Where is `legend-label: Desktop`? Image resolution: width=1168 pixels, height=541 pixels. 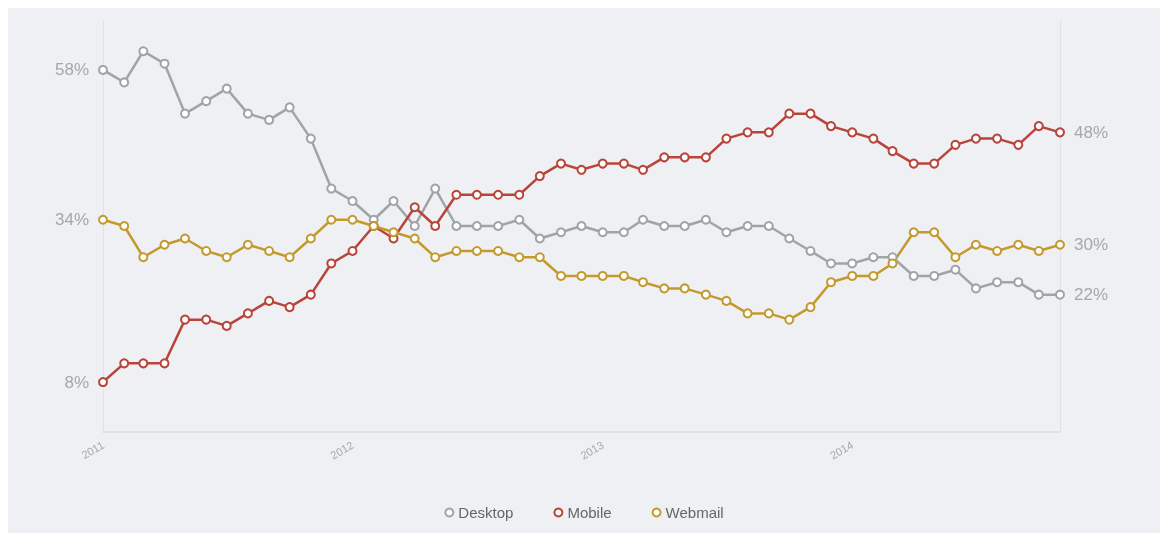 legend-label: Desktop is located at coordinates (486, 512).